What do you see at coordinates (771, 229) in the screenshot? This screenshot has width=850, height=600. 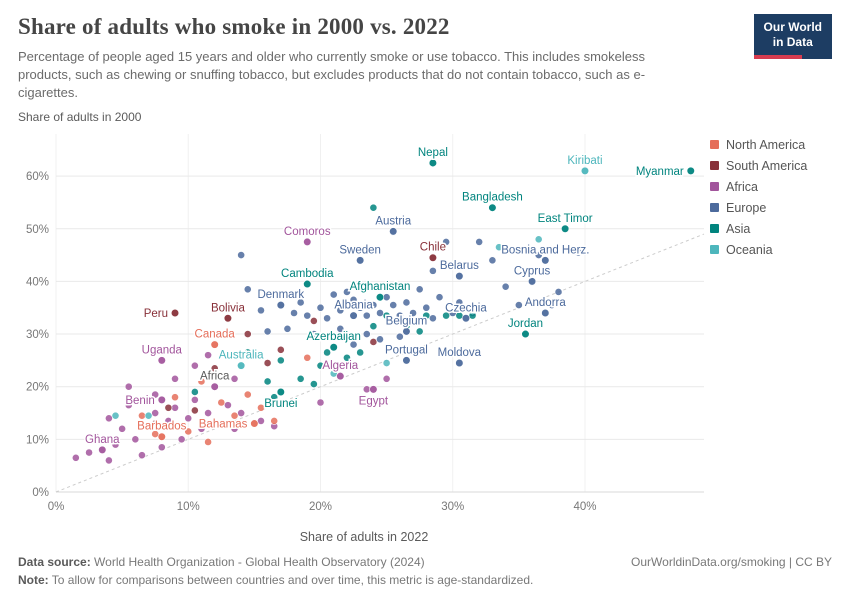 I see `legend-item-asia: Asia` at bounding box center [771, 229].